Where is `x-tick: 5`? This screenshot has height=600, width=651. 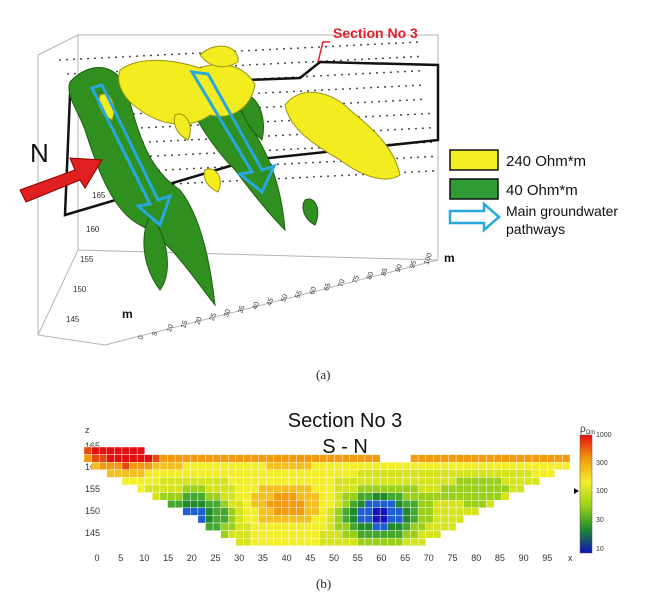 x-tick: 5 is located at coordinates (120, 558).